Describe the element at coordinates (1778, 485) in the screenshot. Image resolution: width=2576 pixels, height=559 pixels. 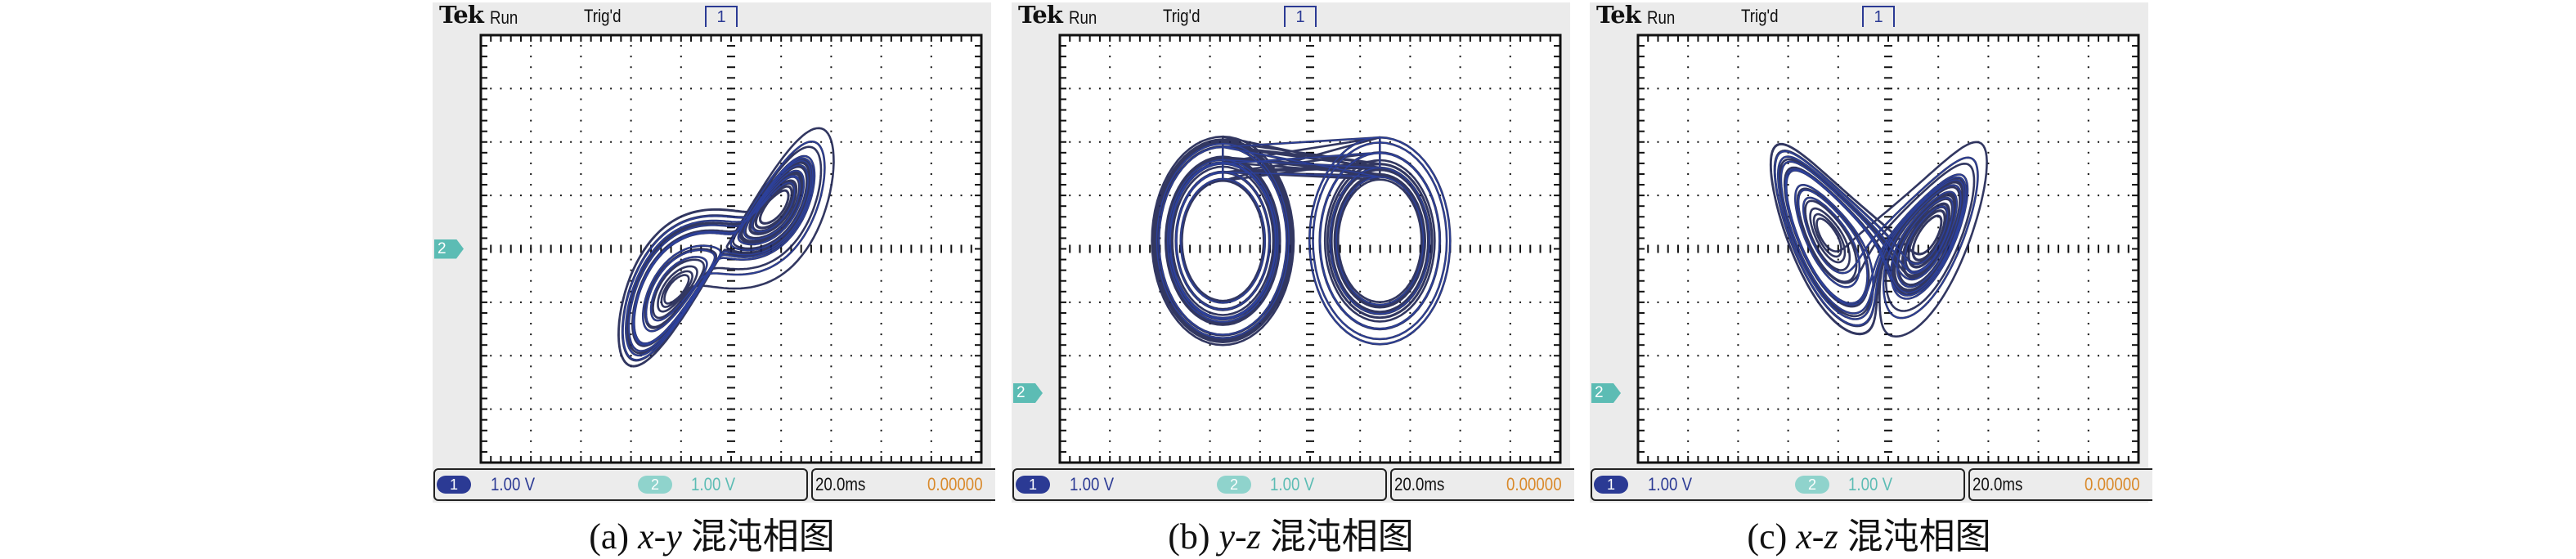
I see `channel-readout-bar: 1 1.00 V 2 1.00 V` at that location.